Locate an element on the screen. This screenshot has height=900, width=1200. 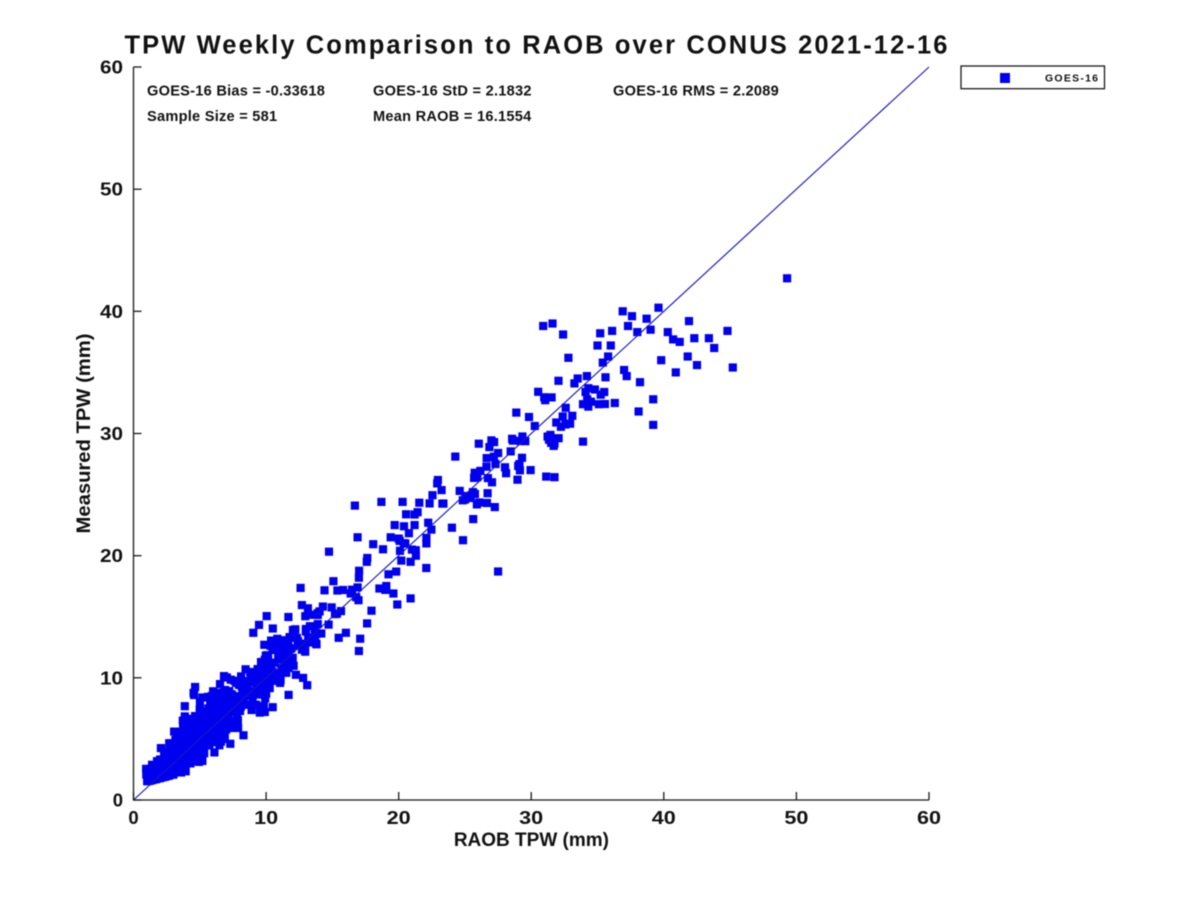
svg-text: Measured TPW (mm) is located at coordinates (84, 434).